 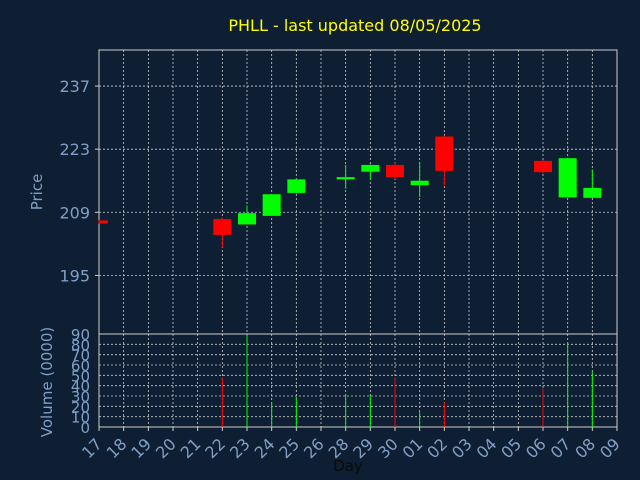 What do you see at coordinates (191, 448) in the screenshot?
I see `x-tick-label: 21` at bounding box center [191, 448].